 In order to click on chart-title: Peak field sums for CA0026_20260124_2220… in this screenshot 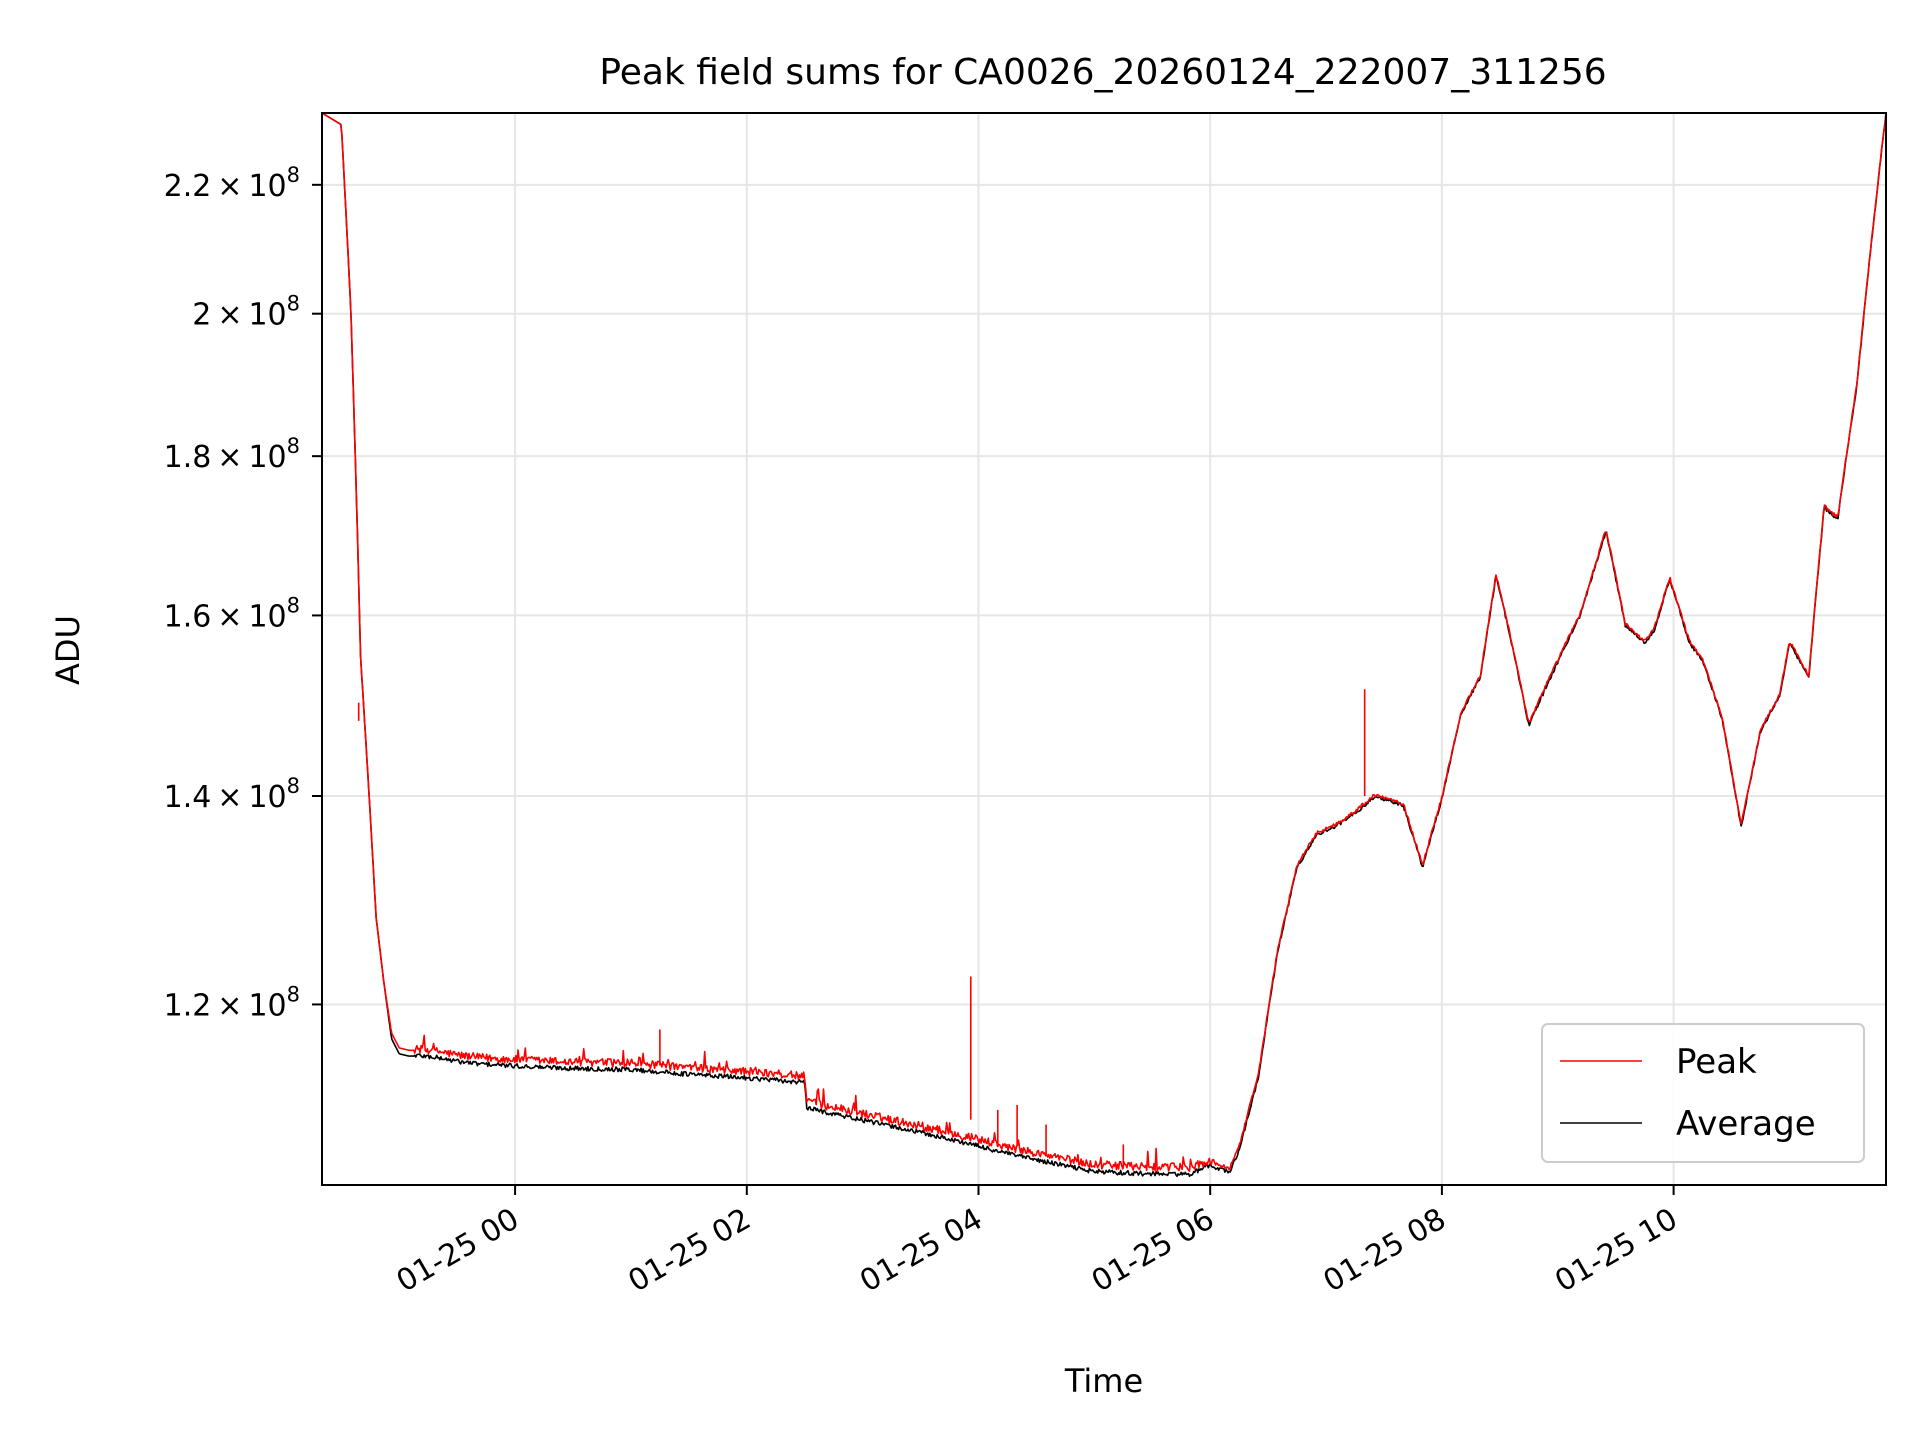, I will do `click(1102, 72)`.